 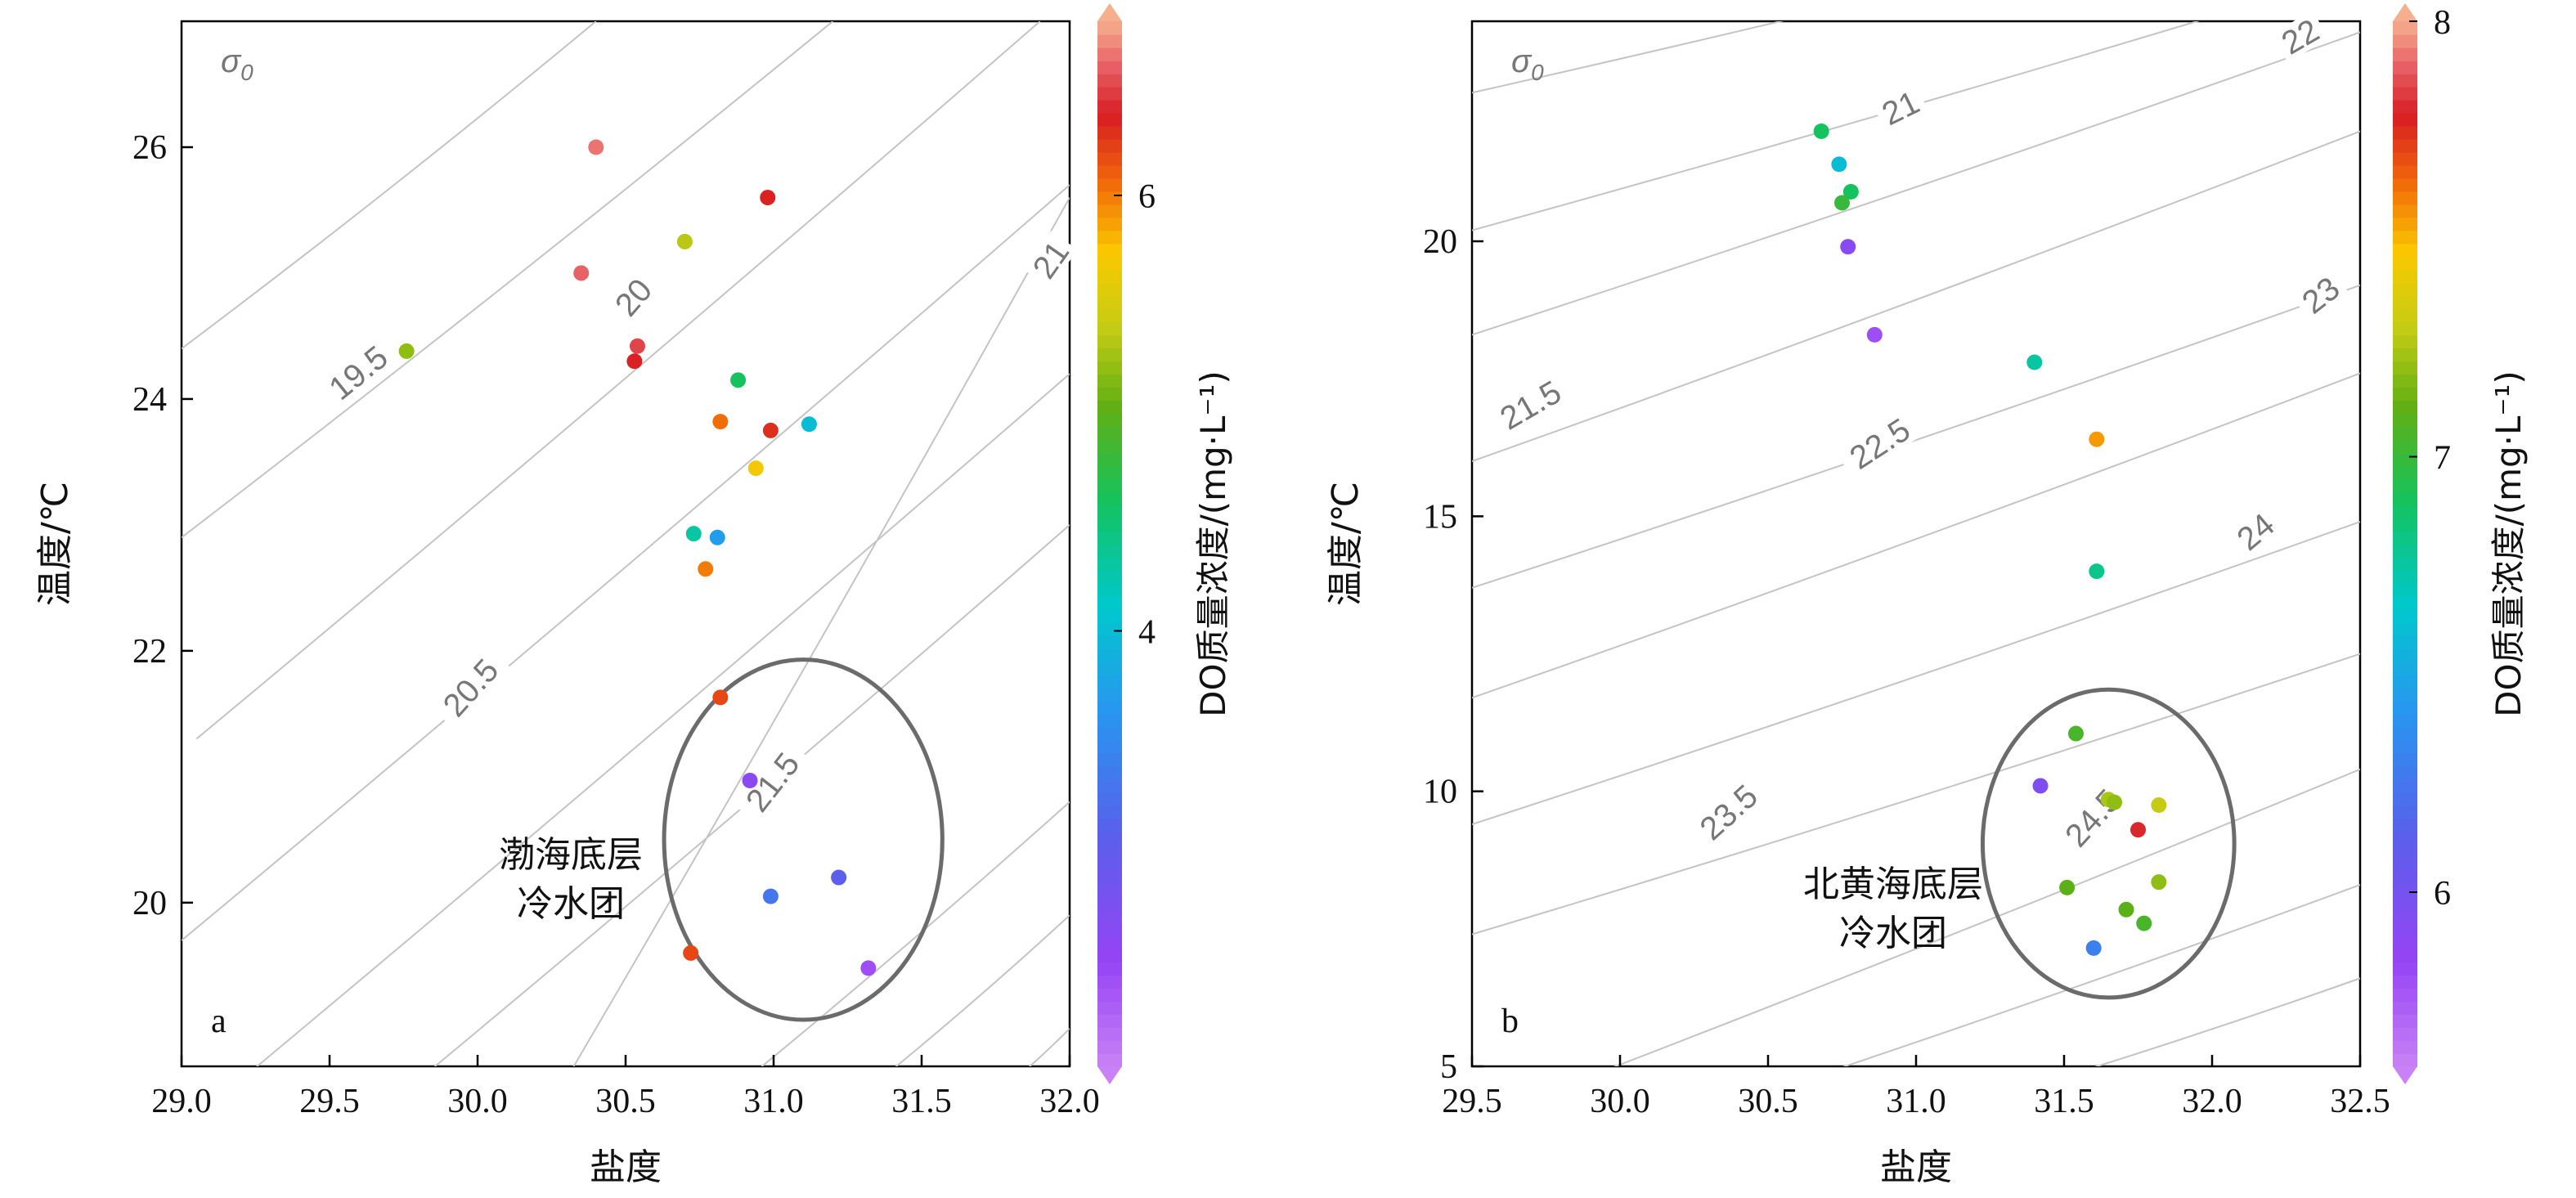 I want to click on chart1-colorbar-tick-label: 7, so click(x=2443, y=459).